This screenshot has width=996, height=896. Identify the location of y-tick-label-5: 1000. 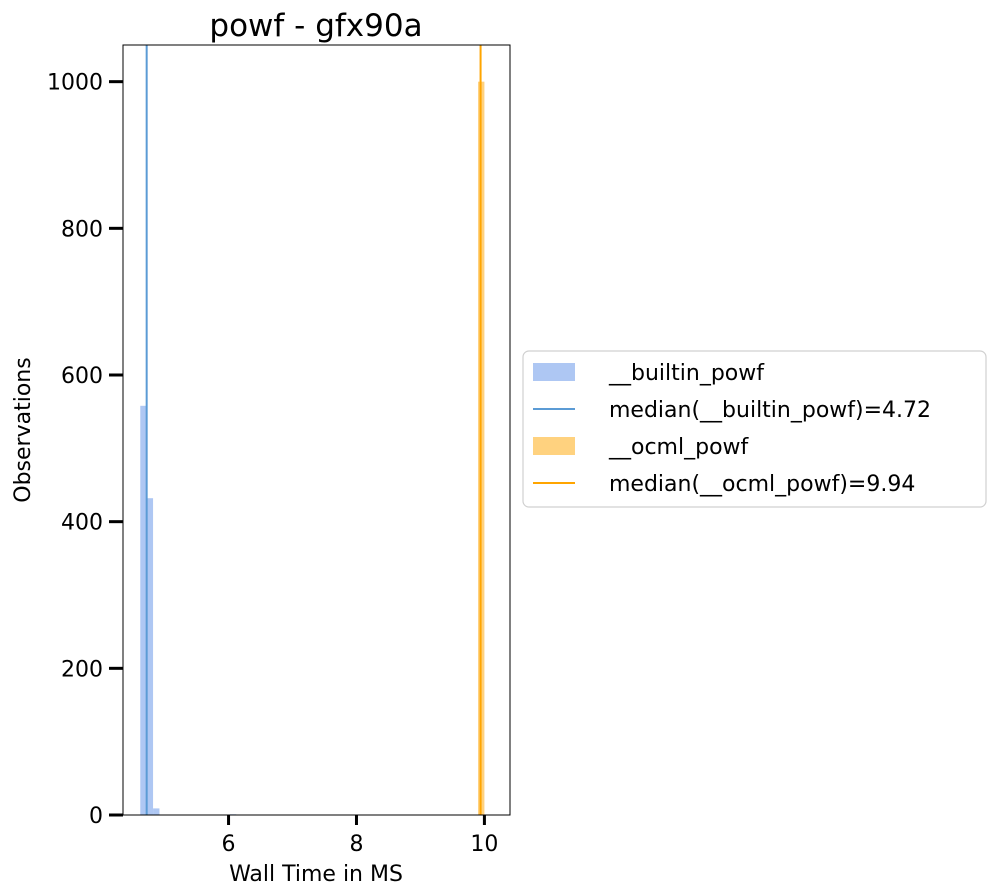
(75, 83).